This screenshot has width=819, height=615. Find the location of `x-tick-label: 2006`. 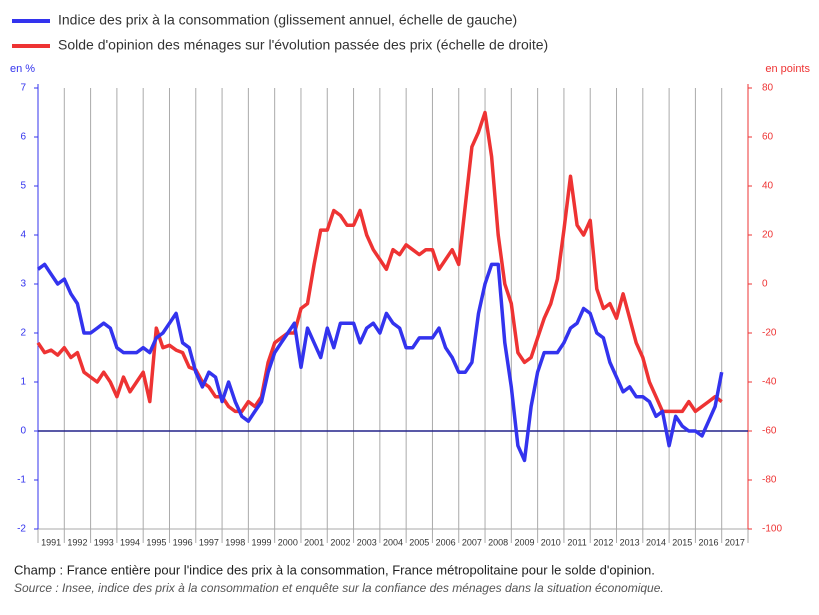

x-tick-label: 2006 is located at coordinates (446, 542).